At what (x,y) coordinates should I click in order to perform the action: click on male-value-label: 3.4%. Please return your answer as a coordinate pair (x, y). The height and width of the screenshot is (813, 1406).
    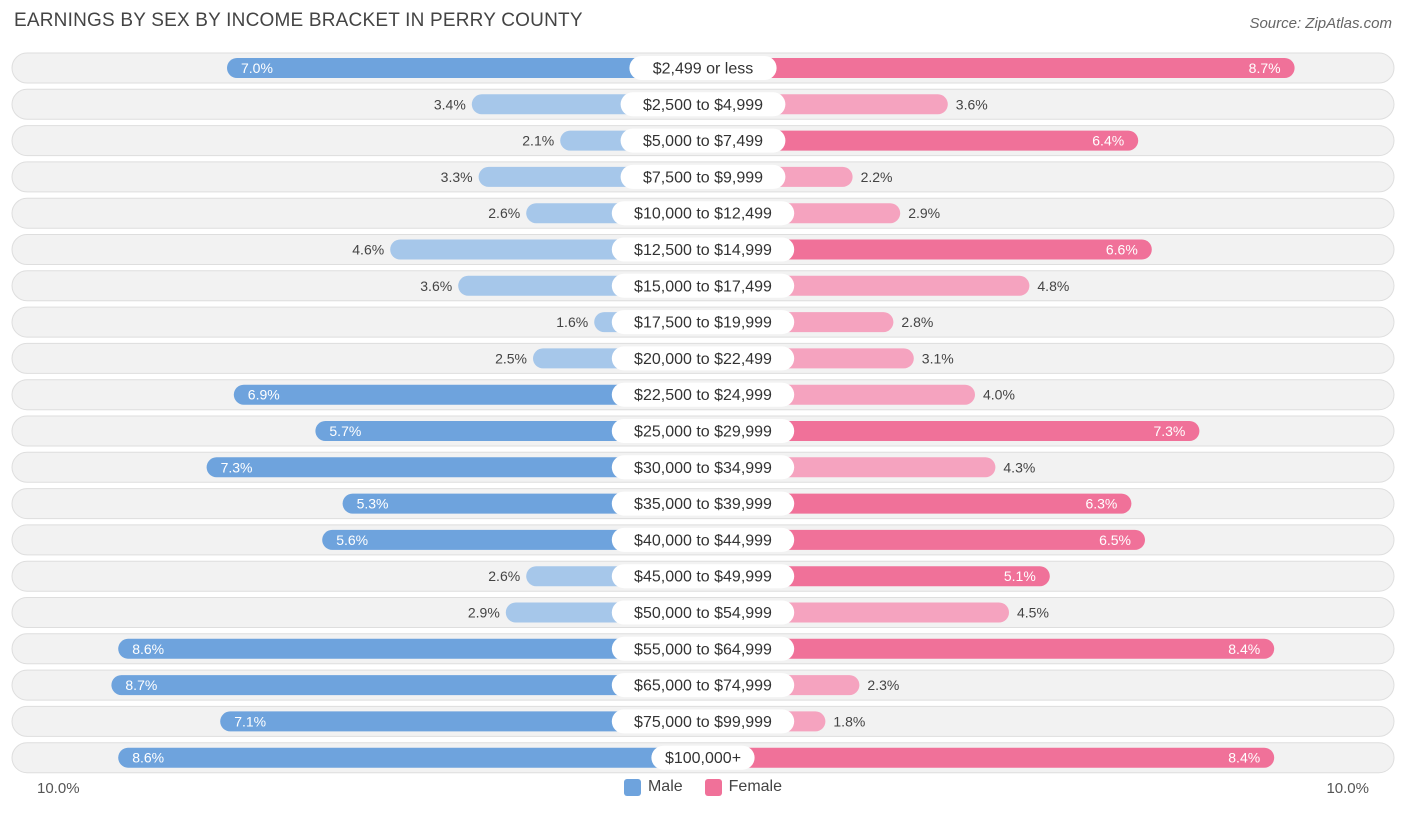
    Looking at the image, I should click on (450, 104).